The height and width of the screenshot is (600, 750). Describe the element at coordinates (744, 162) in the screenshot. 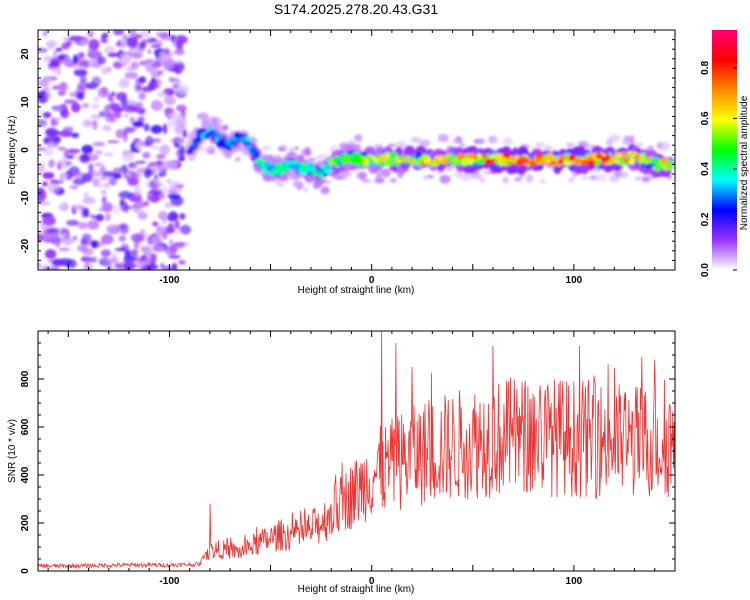

I see `colorbar-label: Normalized spectral amplitude` at that location.